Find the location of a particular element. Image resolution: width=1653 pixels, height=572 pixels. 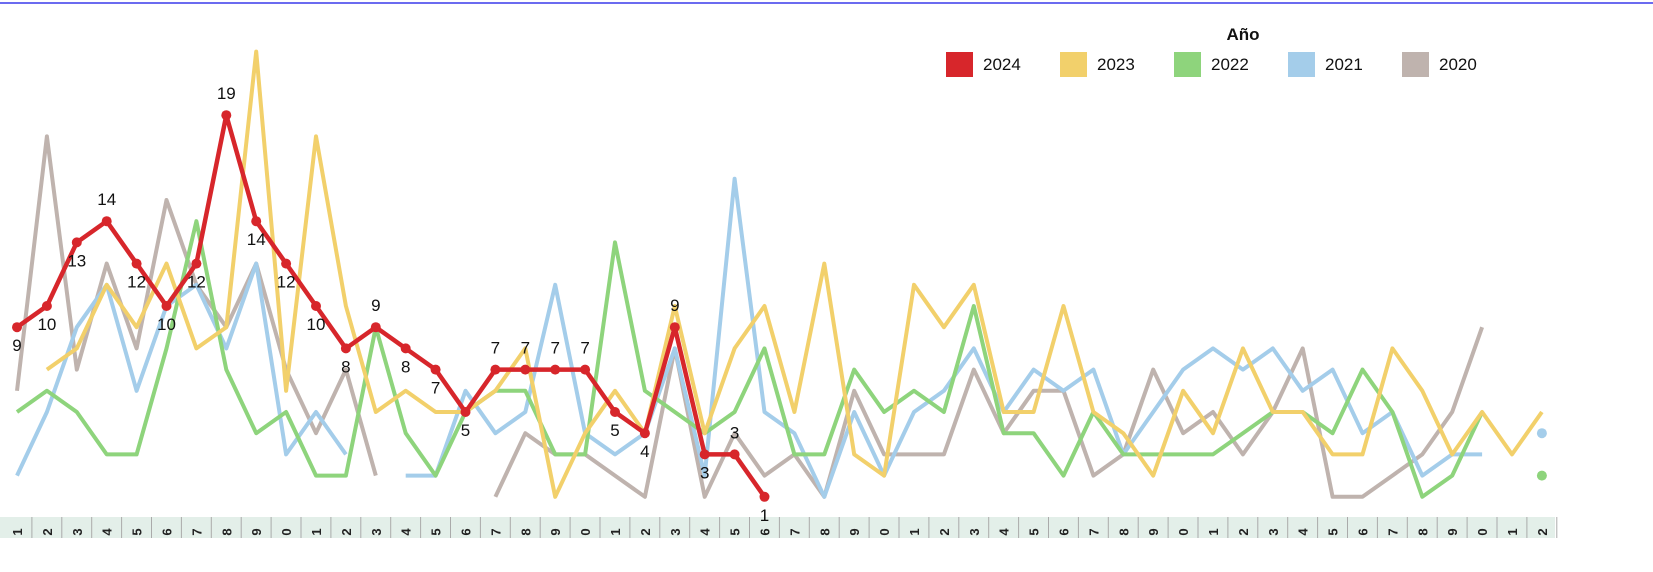

data-label: 4 is located at coordinates (644, 451).